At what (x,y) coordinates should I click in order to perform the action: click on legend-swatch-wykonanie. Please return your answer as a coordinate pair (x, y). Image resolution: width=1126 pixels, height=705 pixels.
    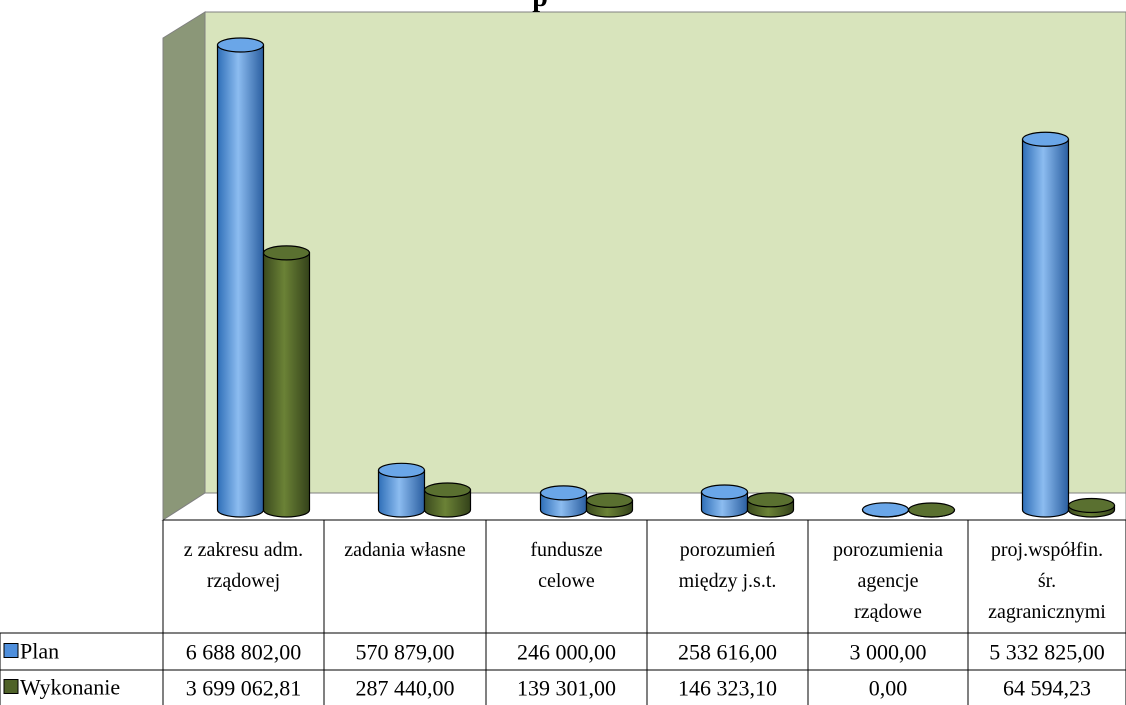
    Looking at the image, I should click on (11, 686).